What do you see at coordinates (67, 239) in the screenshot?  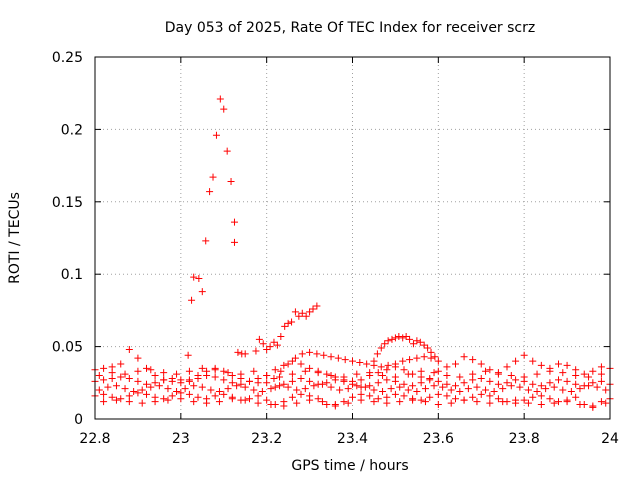 I see `y-tick-labels: 0 0.05 0.1 0.15 0.2 0.25` at bounding box center [67, 239].